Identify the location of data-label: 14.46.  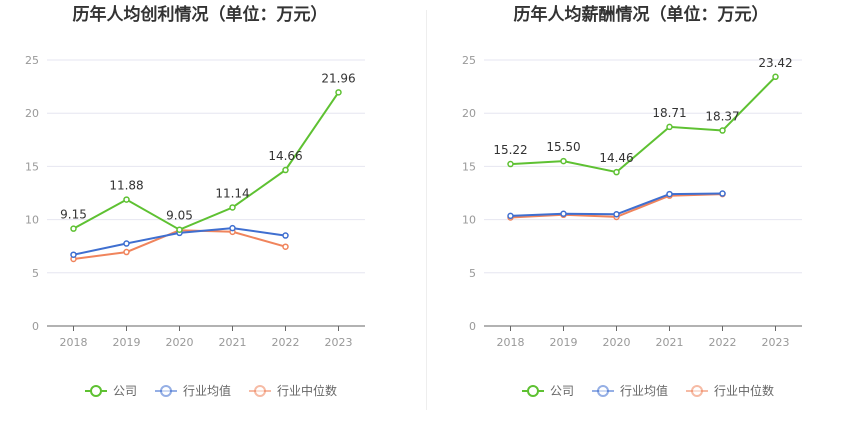
(616, 158).